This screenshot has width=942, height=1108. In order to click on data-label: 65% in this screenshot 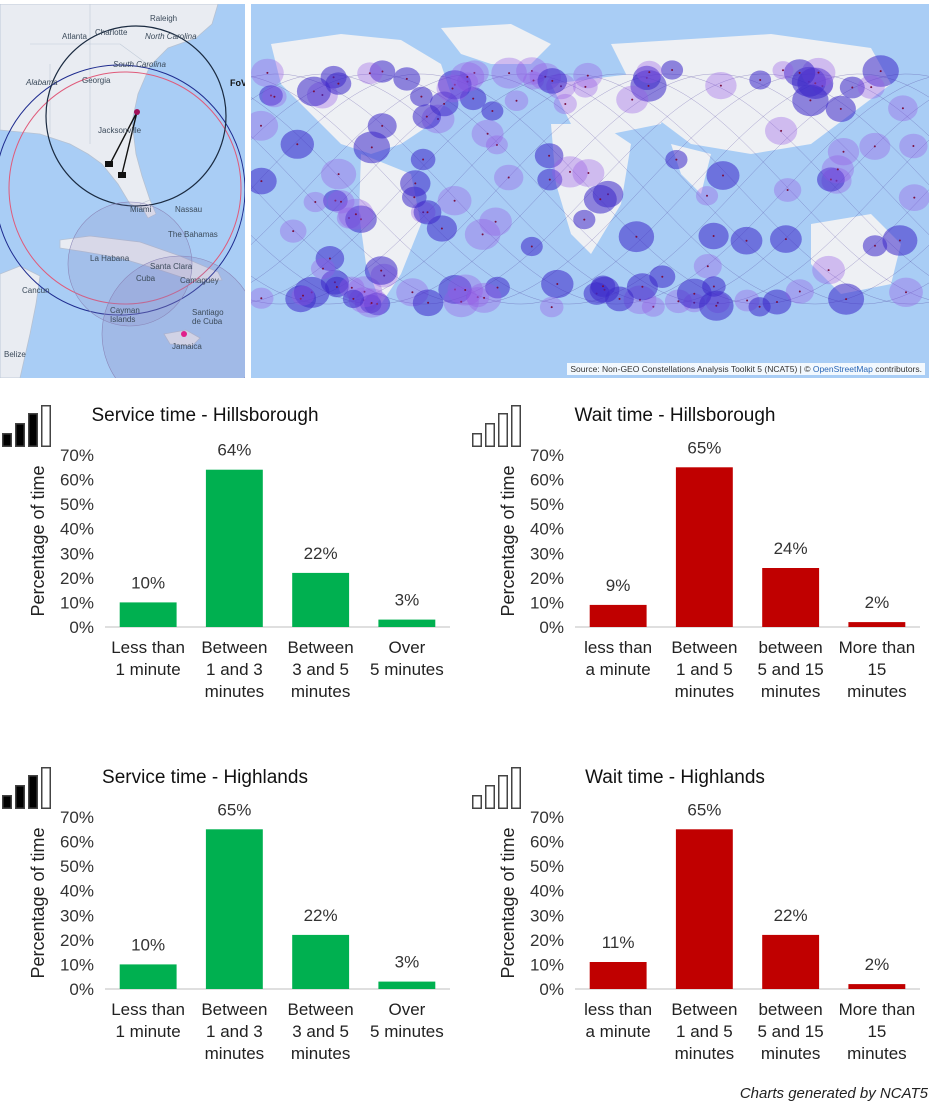, I will do `click(234, 809)`.